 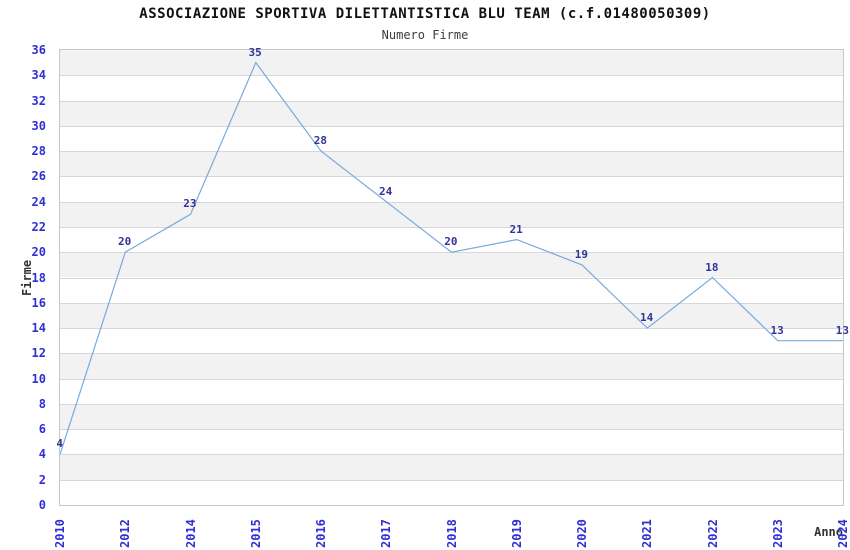 I want to click on y-tick-label: 4, so click(x=42, y=454).